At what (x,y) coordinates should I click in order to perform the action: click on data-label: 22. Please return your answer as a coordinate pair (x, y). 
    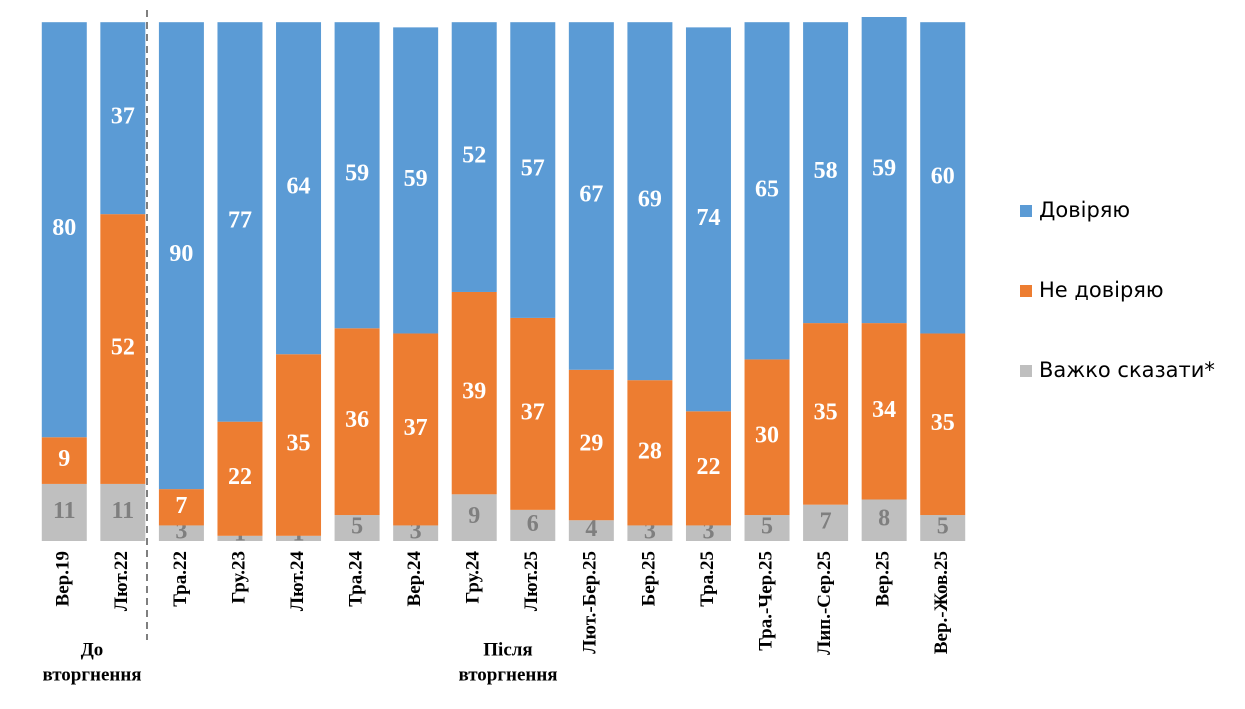
    Looking at the image, I should click on (708, 467).